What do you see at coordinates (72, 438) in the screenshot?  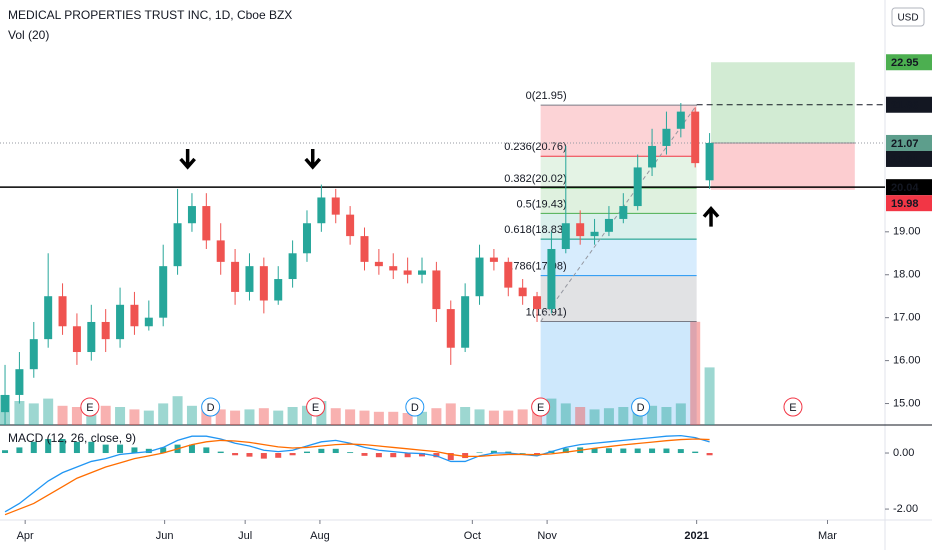 I see `macd-title: MACD (12, 26, close, 9)` at bounding box center [72, 438].